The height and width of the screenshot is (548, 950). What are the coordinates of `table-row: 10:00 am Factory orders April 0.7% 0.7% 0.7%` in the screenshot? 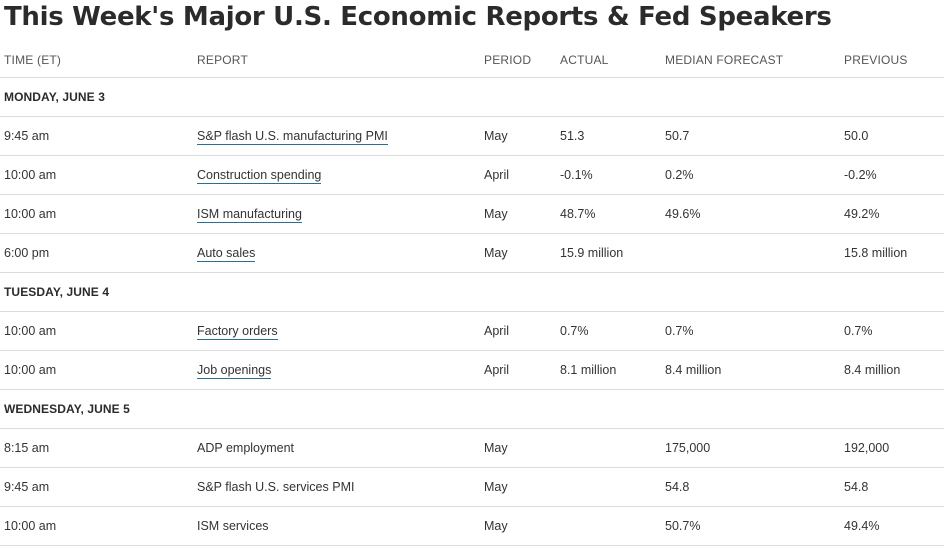 It's located at (472, 331).